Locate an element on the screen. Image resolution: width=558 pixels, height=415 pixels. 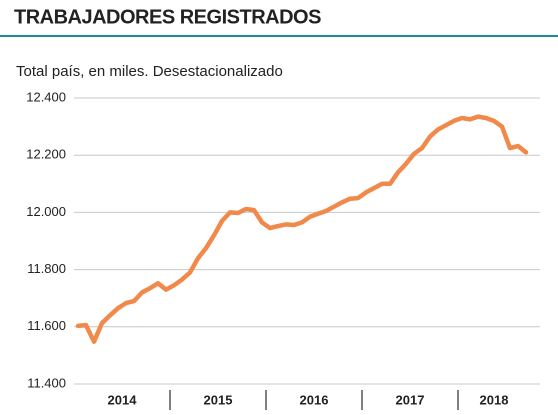
x-tick-label: 2015 is located at coordinates (218, 399).